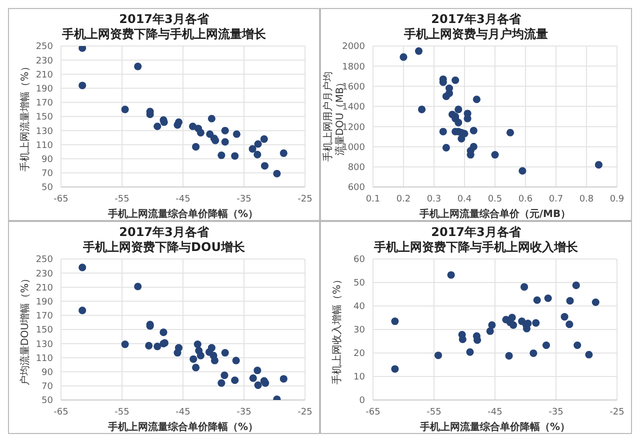 The image size is (640, 443). What do you see at coordinates (354, 87) in the screenshot?
I see `y-tick-label: 1600` at bounding box center [354, 87].